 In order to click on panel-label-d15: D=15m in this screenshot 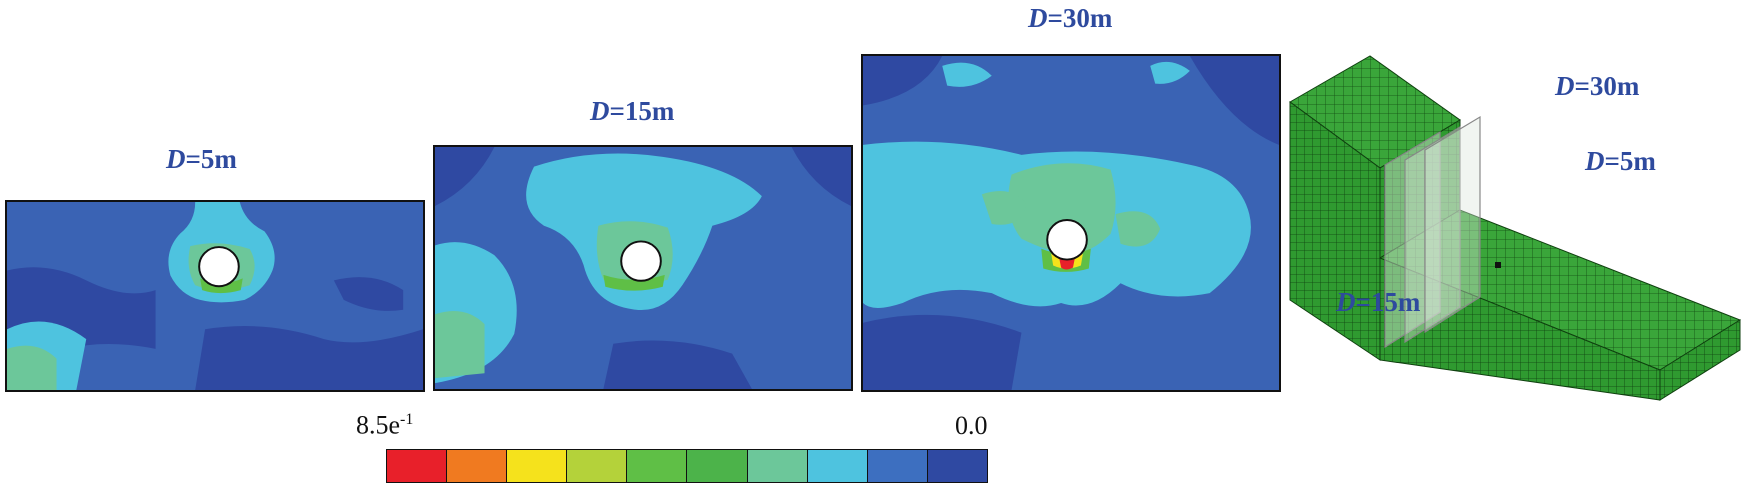, I will do `click(632, 111)`.